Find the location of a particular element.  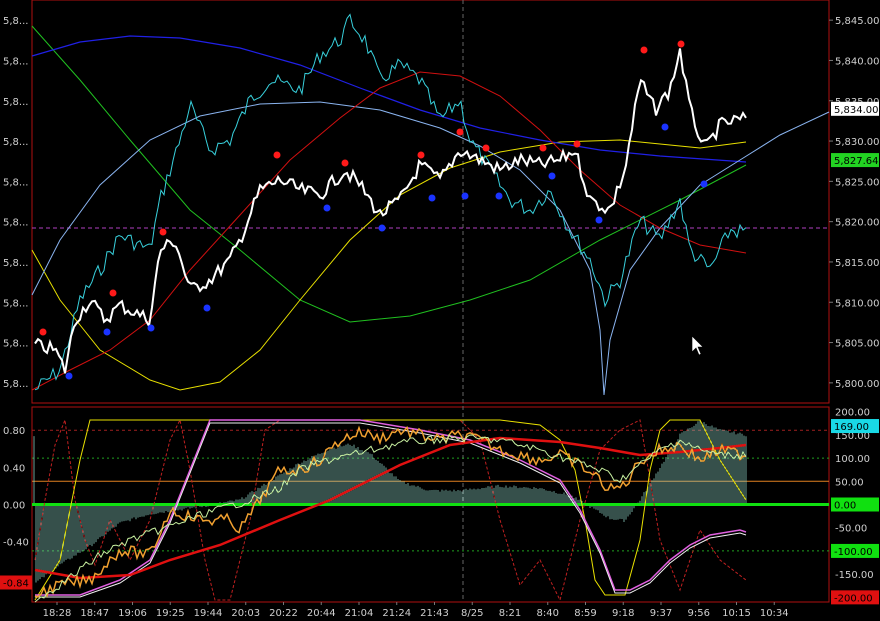

price-badge-label: 5,834.00 is located at coordinates (856, 110).